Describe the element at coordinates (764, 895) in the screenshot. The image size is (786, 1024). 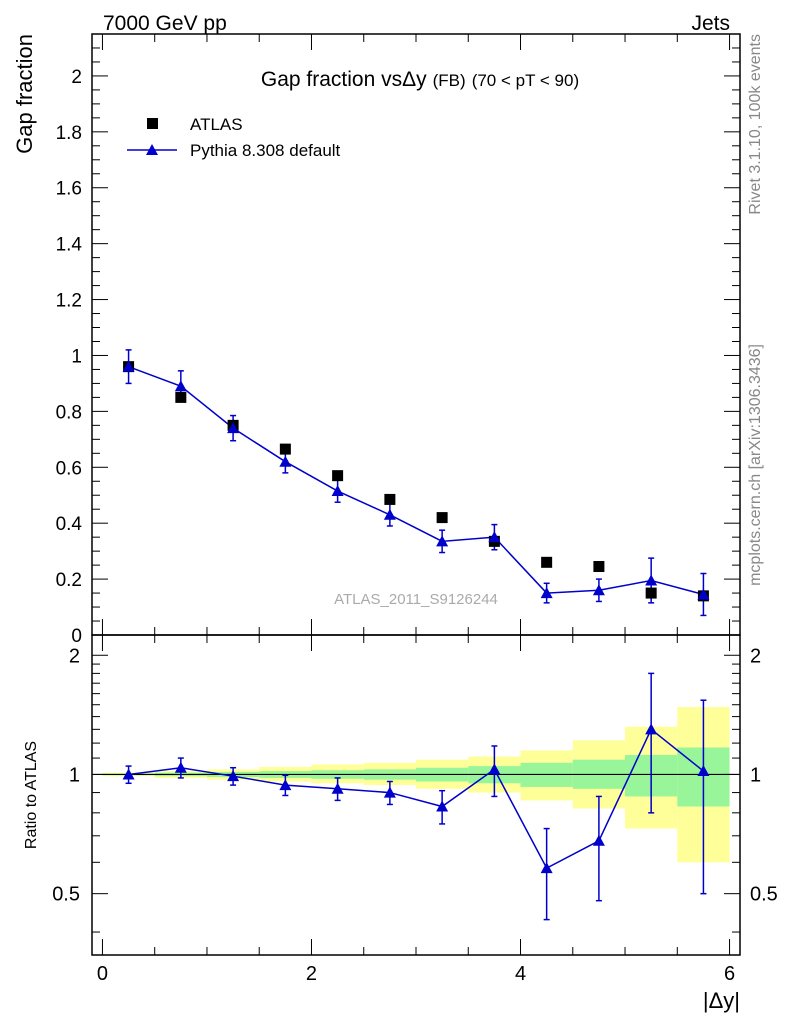
I see `ratio-y-tick-label-right: 0.5` at that location.